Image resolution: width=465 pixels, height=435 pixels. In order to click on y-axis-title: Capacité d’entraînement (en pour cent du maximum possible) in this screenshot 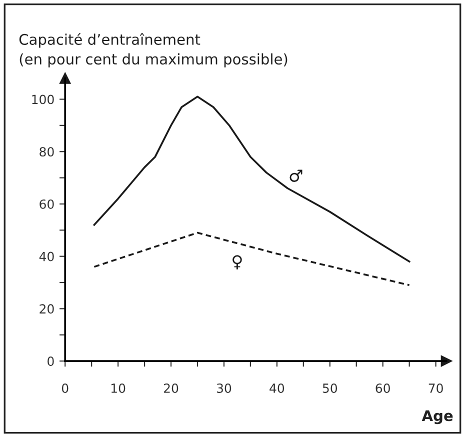, I will do `click(153, 50)`.